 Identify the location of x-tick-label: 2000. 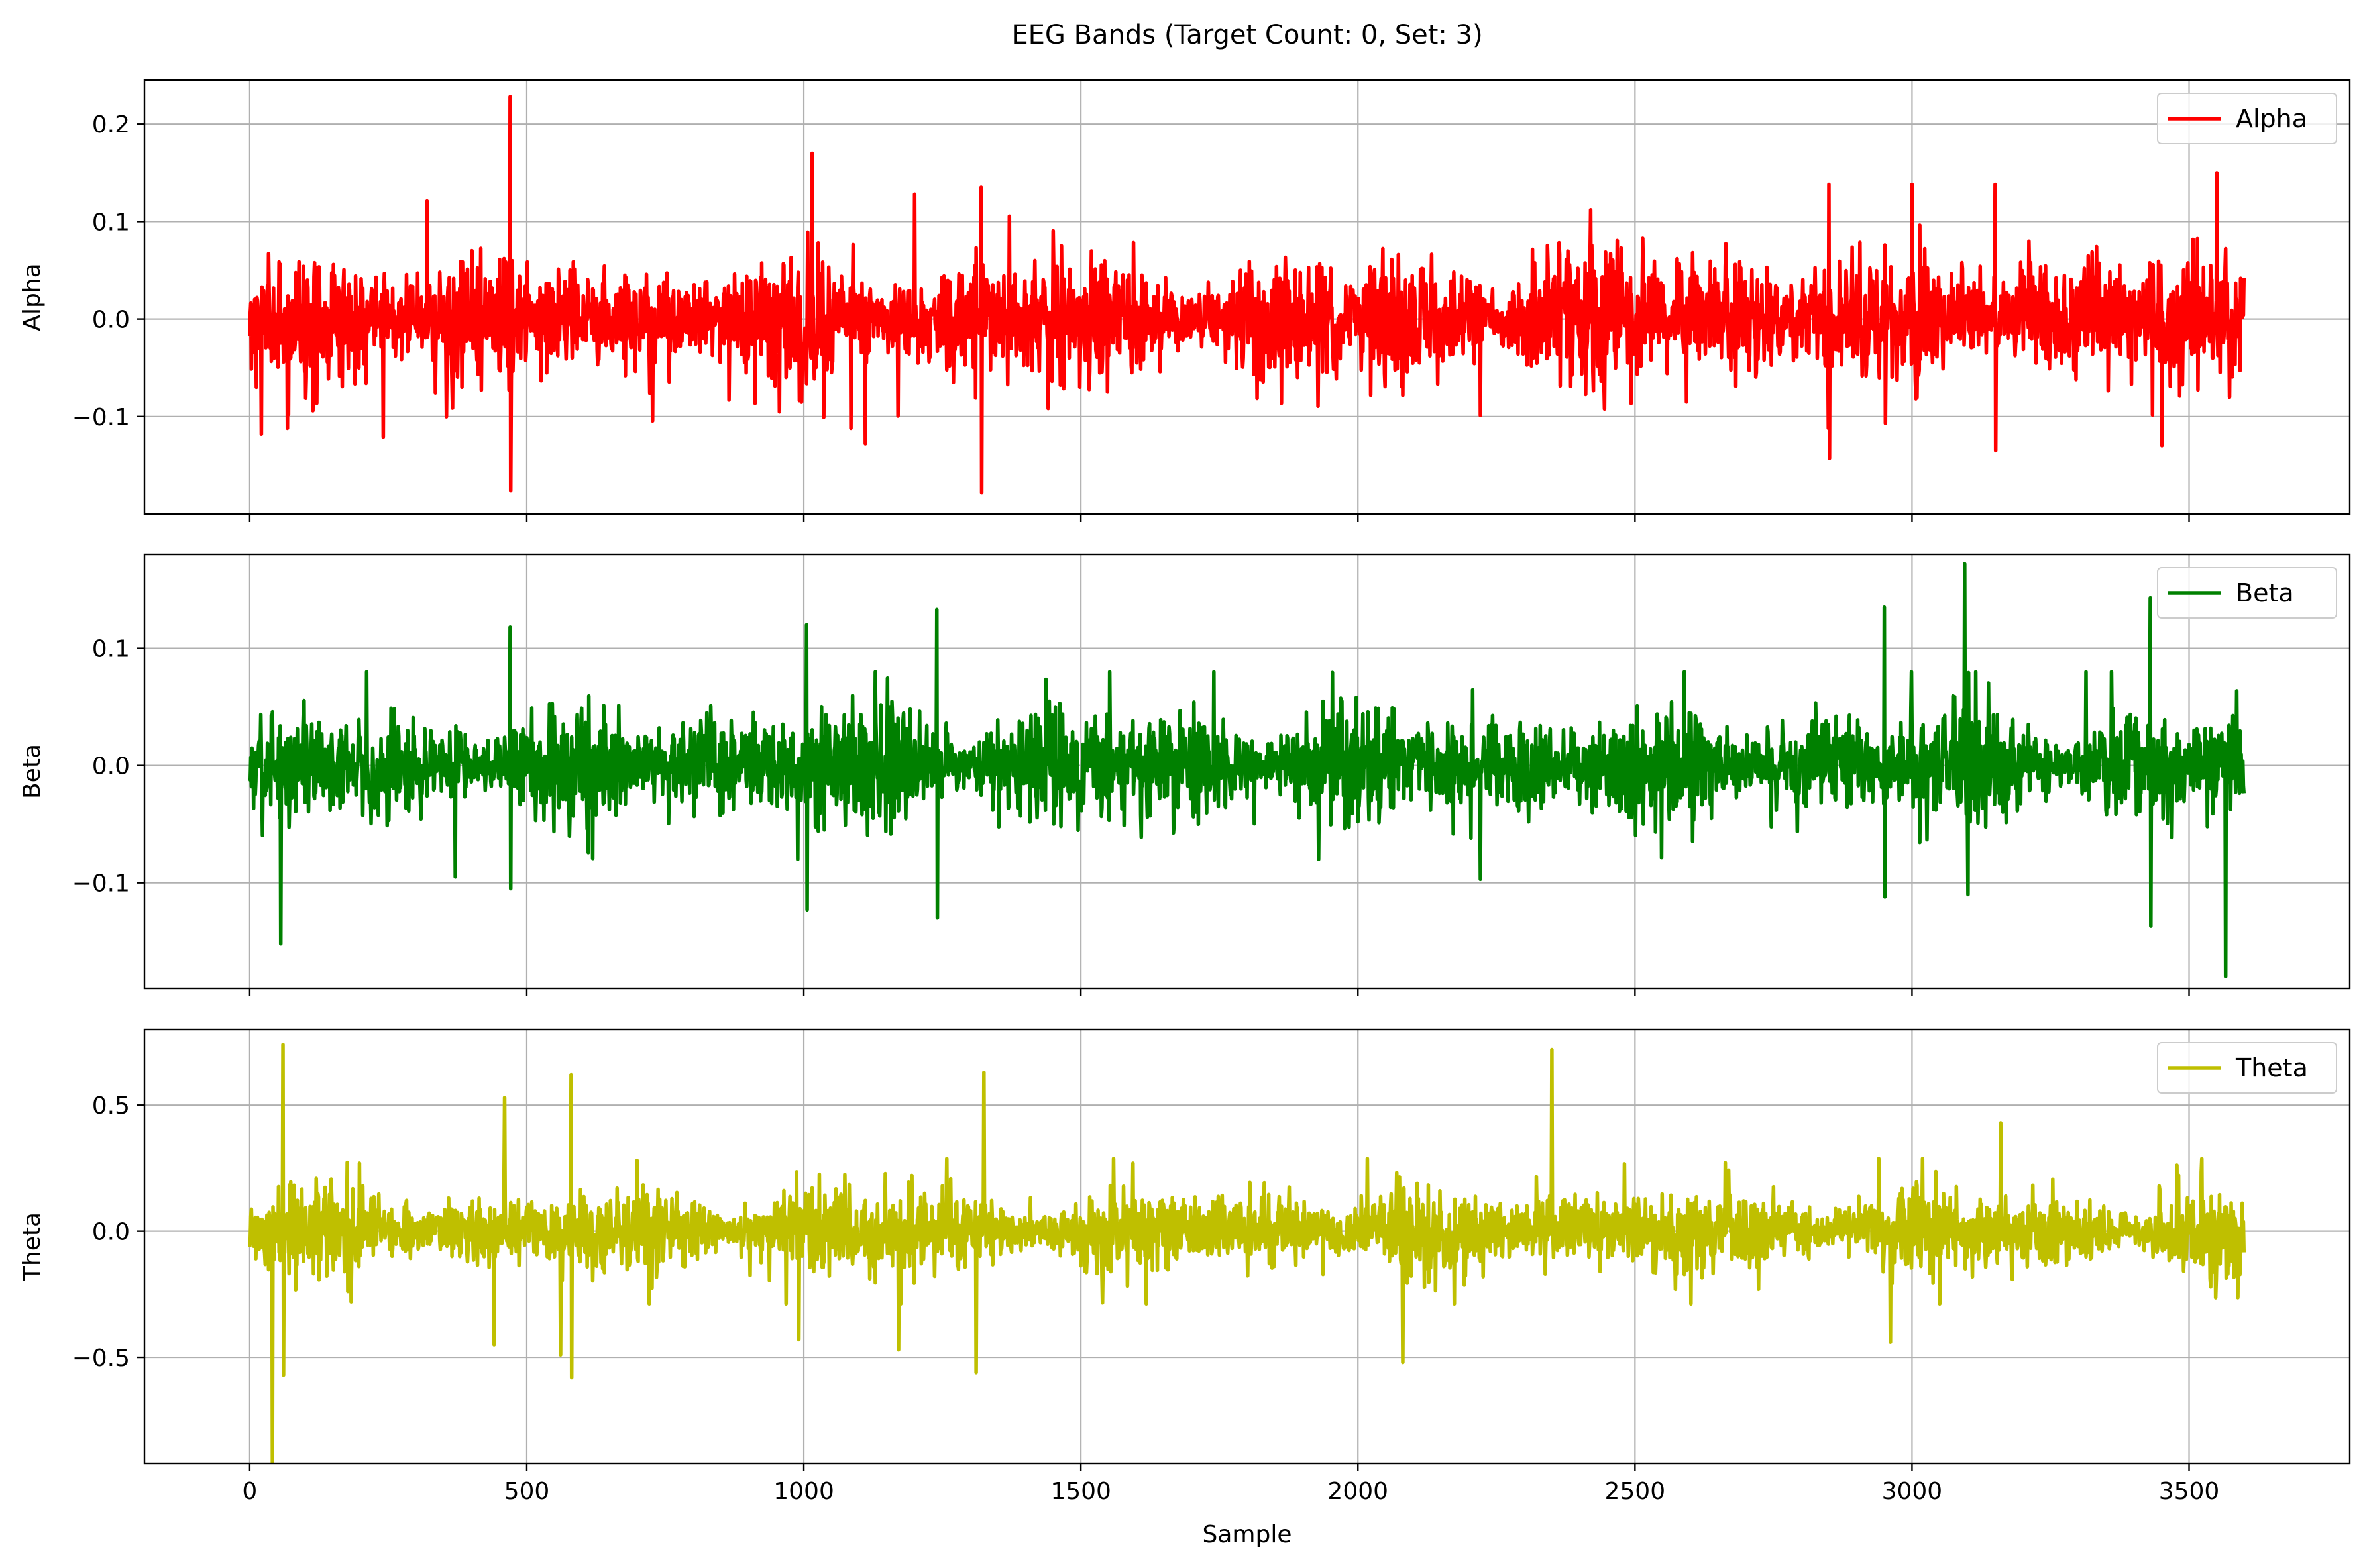
(1357, 1491).